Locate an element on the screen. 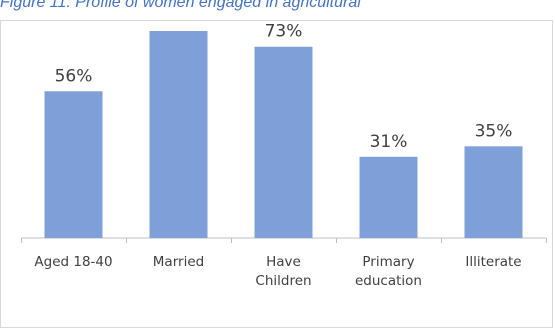 This screenshot has height=330, width=555. data-label-0: 56% is located at coordinates (74, 76).